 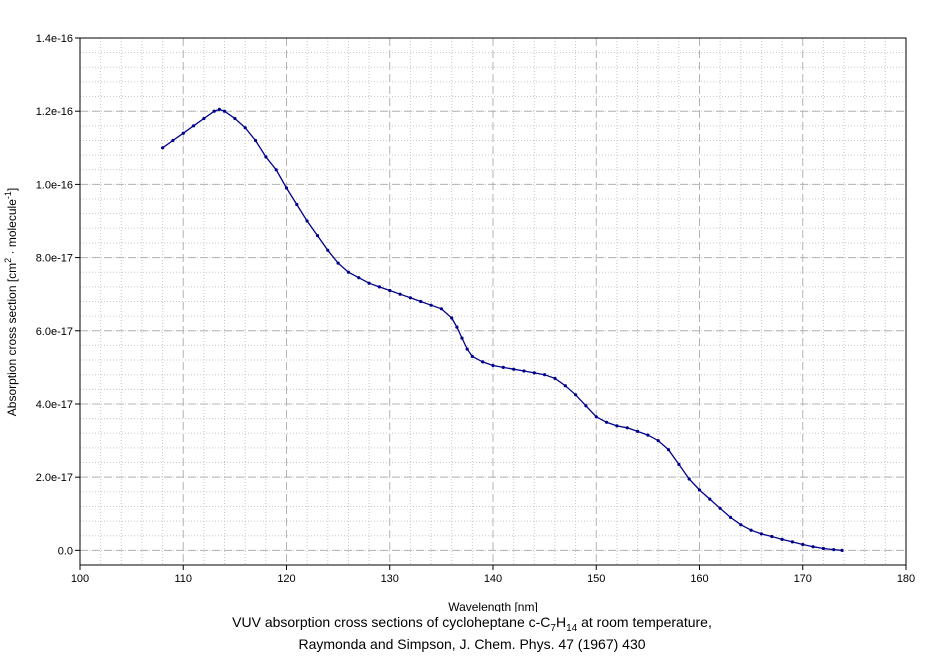 What do you see at coordinates (8, 260) in the screenshot?
I see `y-axis-title-sup: 2` at bounding box center [8, 260].